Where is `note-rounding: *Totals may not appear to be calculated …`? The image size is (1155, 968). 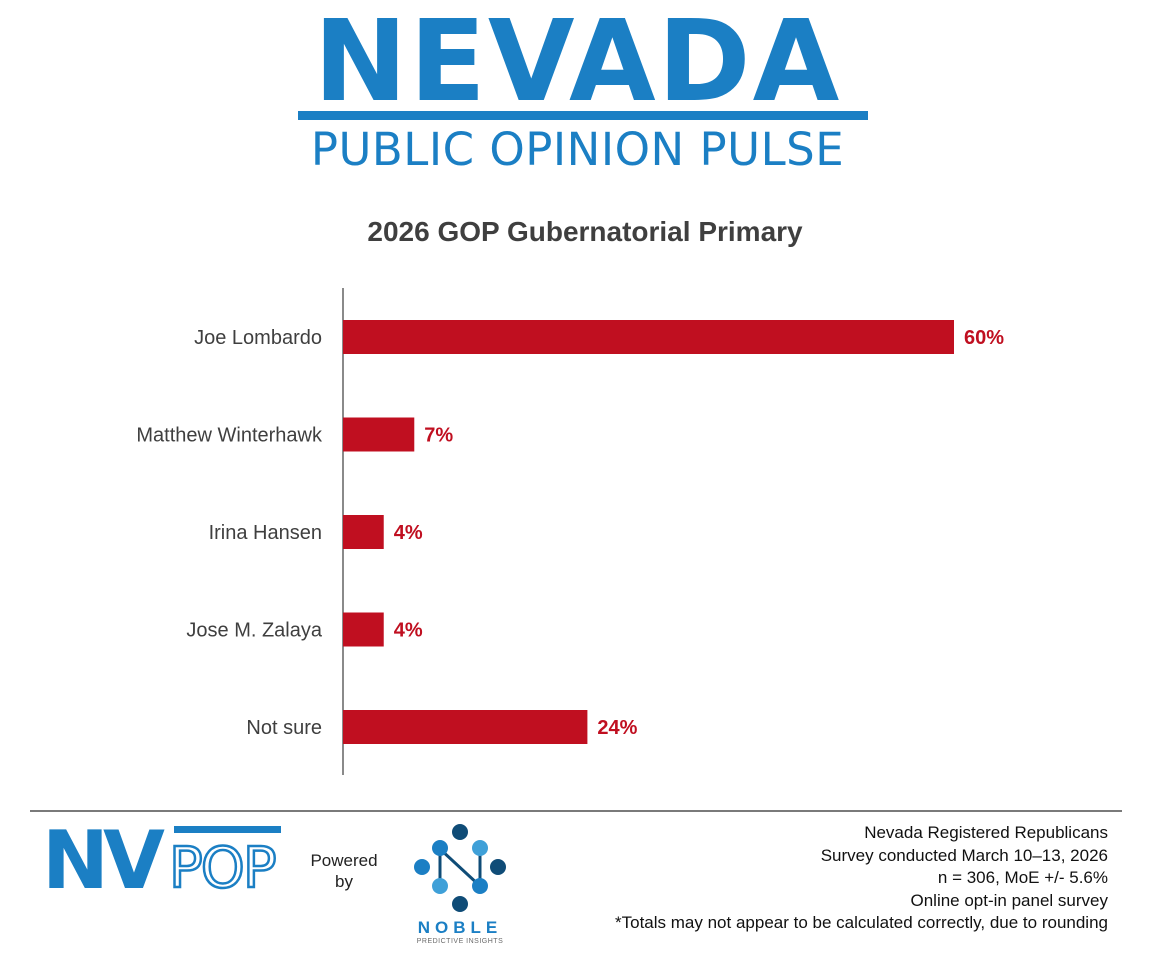
note-rounding: *Totals may not appear to be calculated … is located at coordinates (861, 922).